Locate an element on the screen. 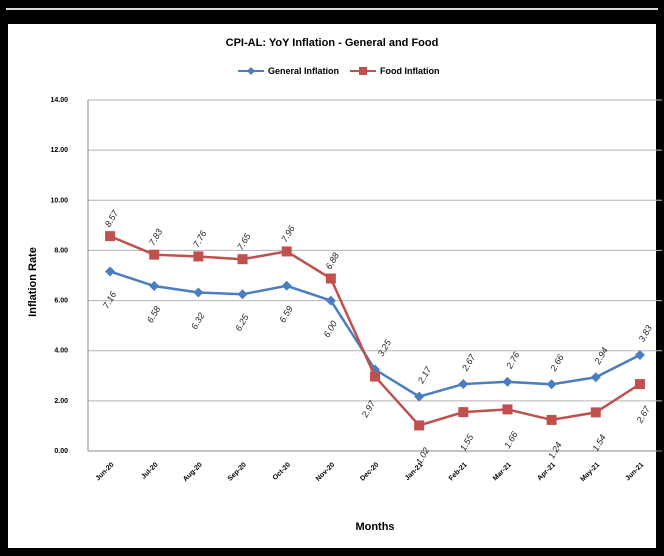 This screenshot has height=556, width=664. chart-title: CPI-AL: YoY Inflation - General and Food is located at coordinates (332, 43).